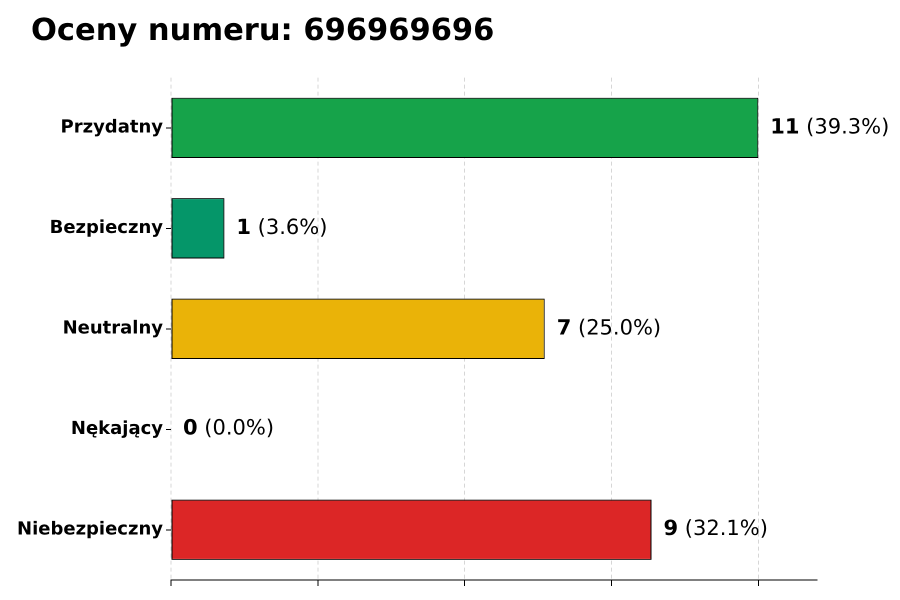 The width and height of the screenshot is (900, 600). I want to click on y-tick-label: Neutralny, so click(113, 327).